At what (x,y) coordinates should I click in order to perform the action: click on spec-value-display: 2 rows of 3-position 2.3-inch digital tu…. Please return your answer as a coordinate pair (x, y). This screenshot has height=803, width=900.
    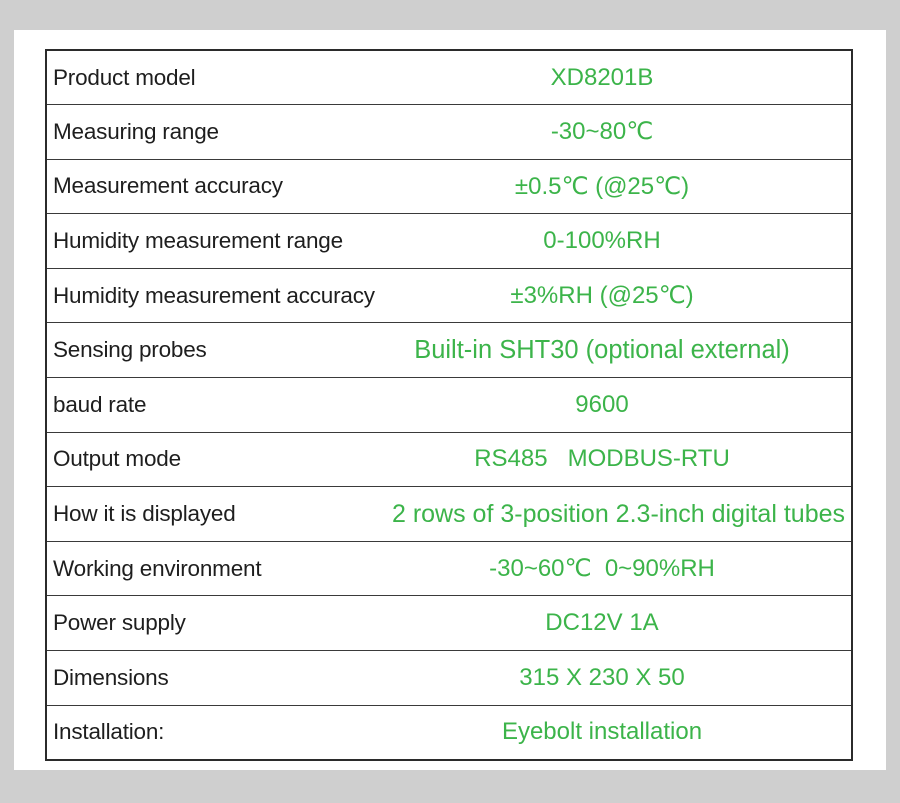
    Looking at the image, I should click on (602, 514).